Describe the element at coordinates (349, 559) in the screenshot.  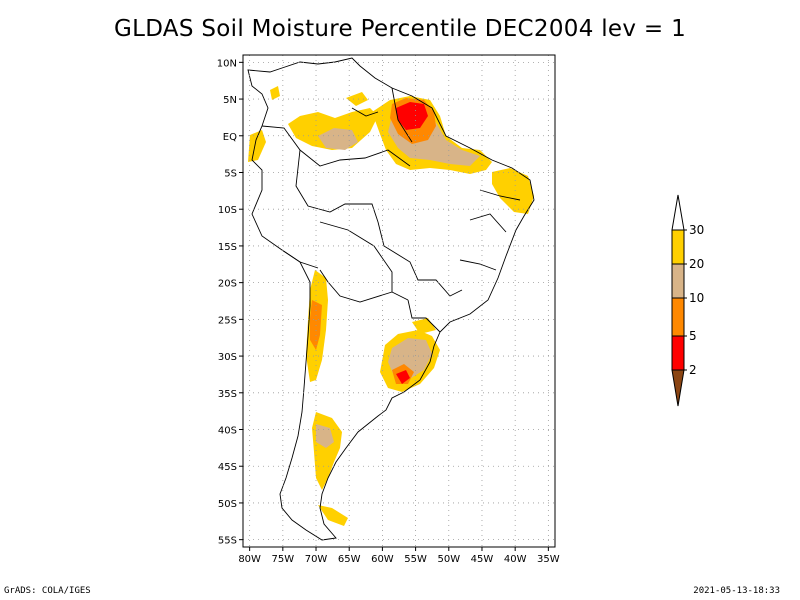
I see `lon-tick-label: 65W` at that location.